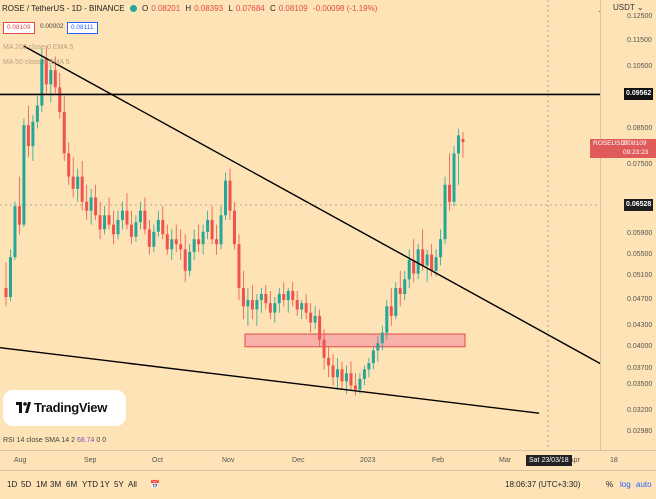 This screenshot has height=499, width=656. What do you see at coordinates (598, 10) in the screenshot?
I see `collapse-icon: ⌄` at bounding box center [598, 10].